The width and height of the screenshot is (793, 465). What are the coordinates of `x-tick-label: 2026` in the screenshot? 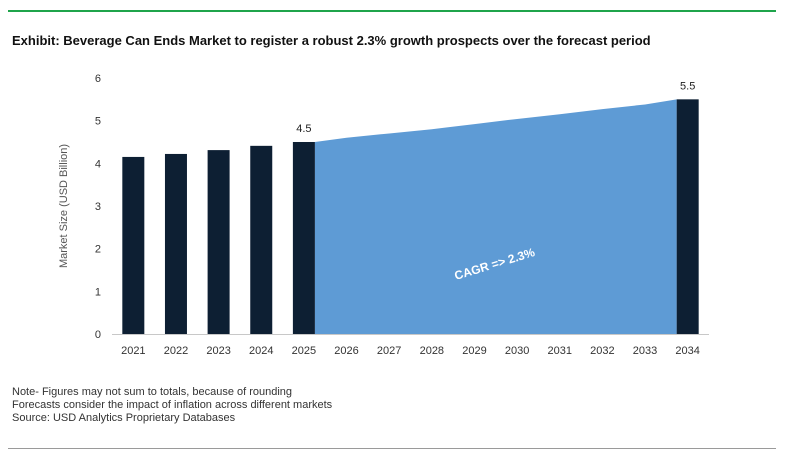 It's located at (346, 351).